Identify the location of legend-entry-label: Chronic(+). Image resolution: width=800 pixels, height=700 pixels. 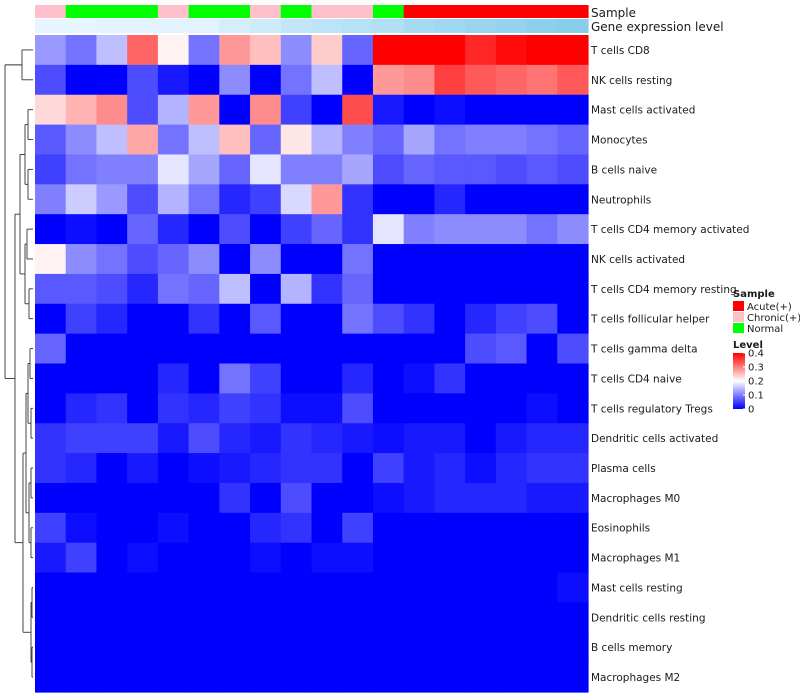
(773, 318).